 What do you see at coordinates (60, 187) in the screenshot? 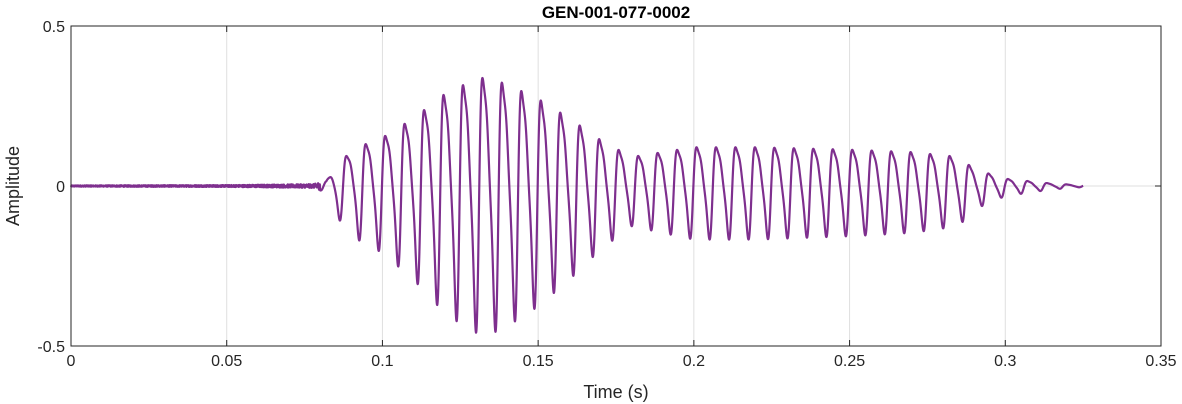
I see `y-tick-label: 0` at bounding box center [60, 187].